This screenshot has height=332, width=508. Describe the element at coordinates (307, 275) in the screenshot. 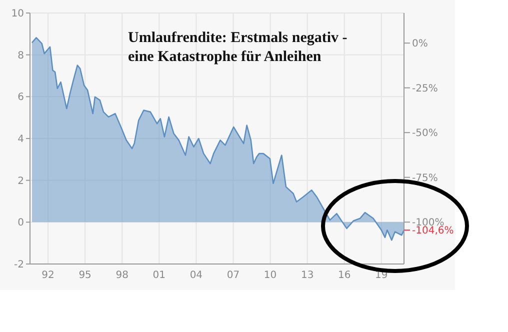

I see `x-tick-label: 13` at that location.